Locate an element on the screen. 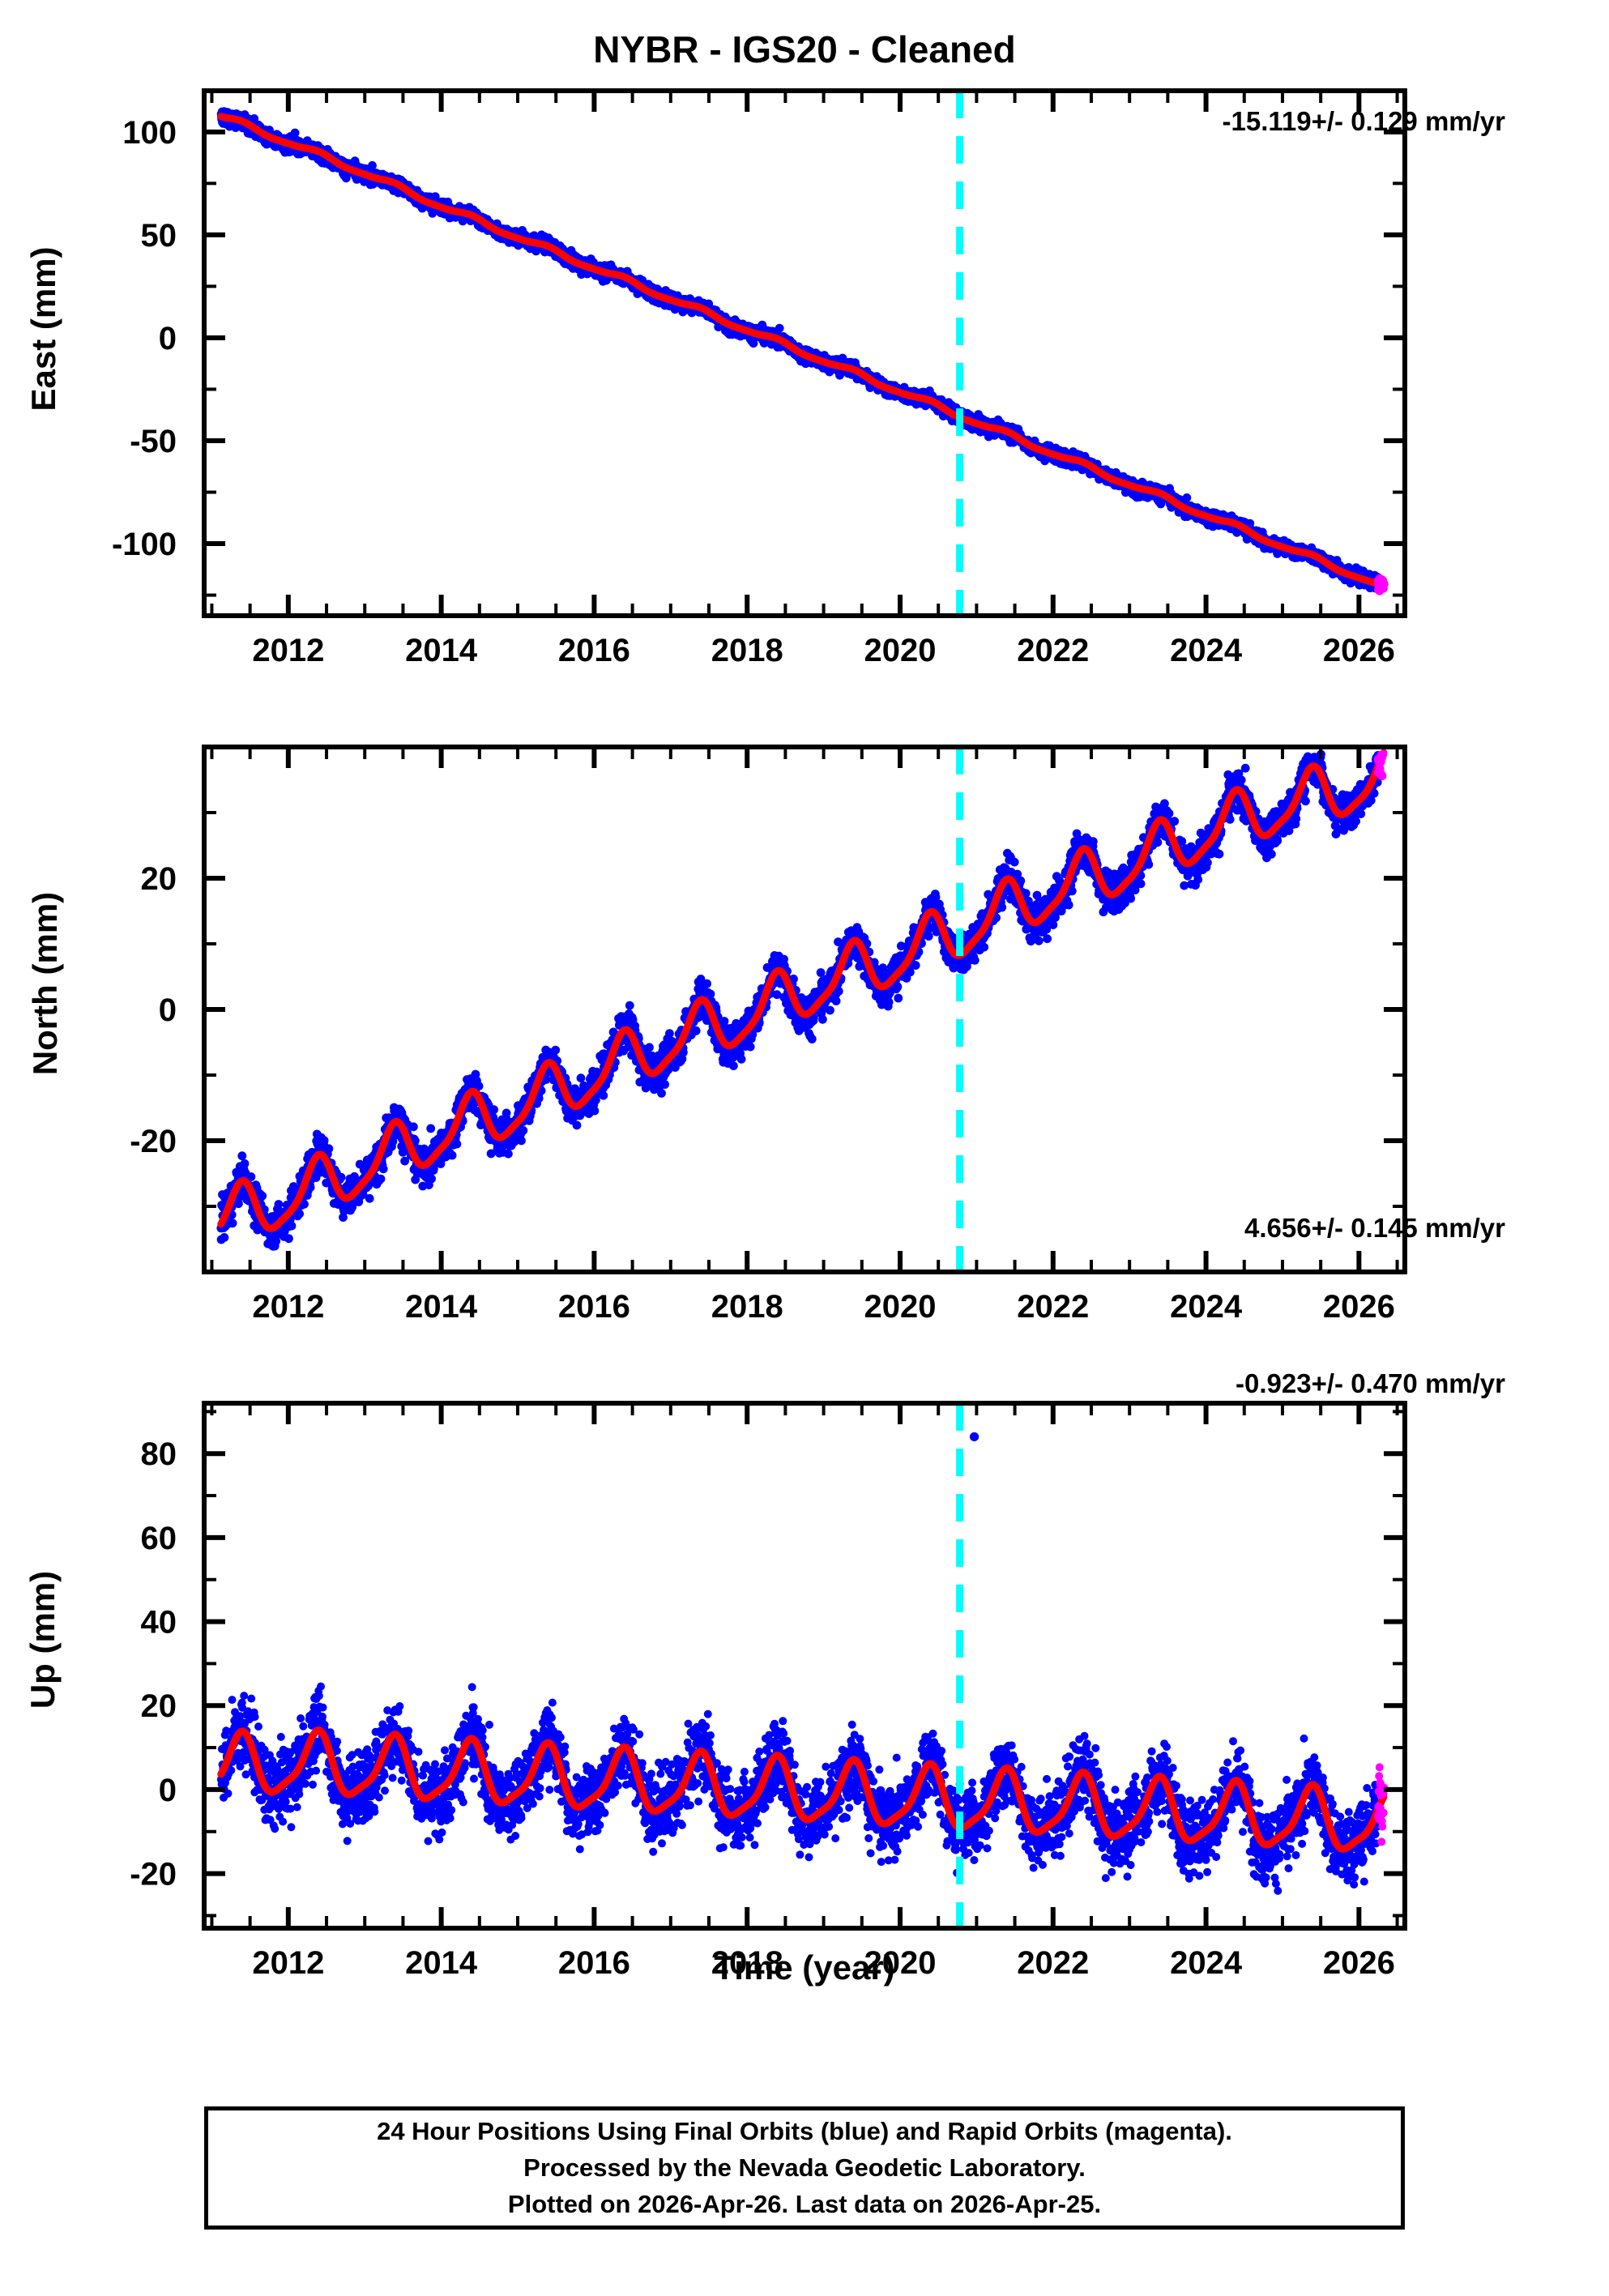  ytick-label: -100 is located at coordinates (144, 544).